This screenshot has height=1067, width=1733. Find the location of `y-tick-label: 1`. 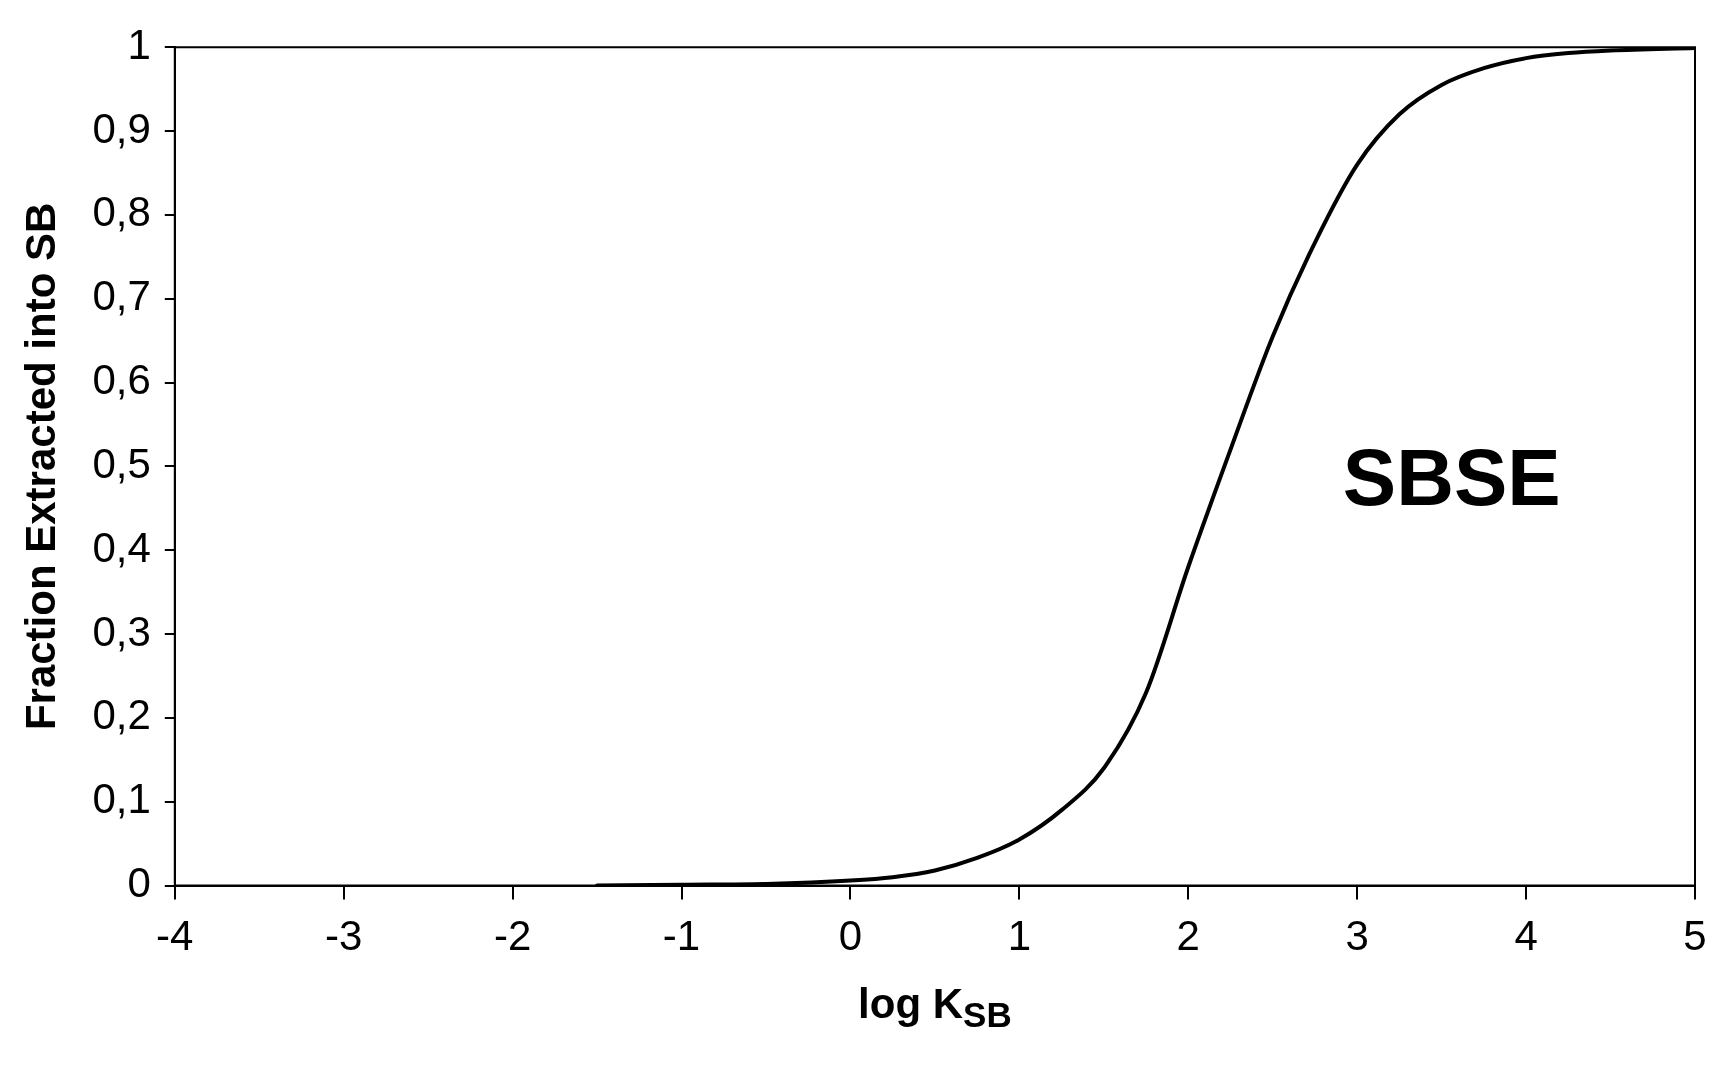

y-tick-label: 1 is located at coordinates (139, 44).